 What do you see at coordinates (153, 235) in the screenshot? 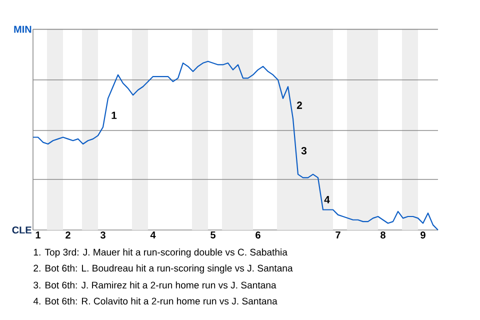
I see `x-tick-label: 4` at bounding box center [153, 235].